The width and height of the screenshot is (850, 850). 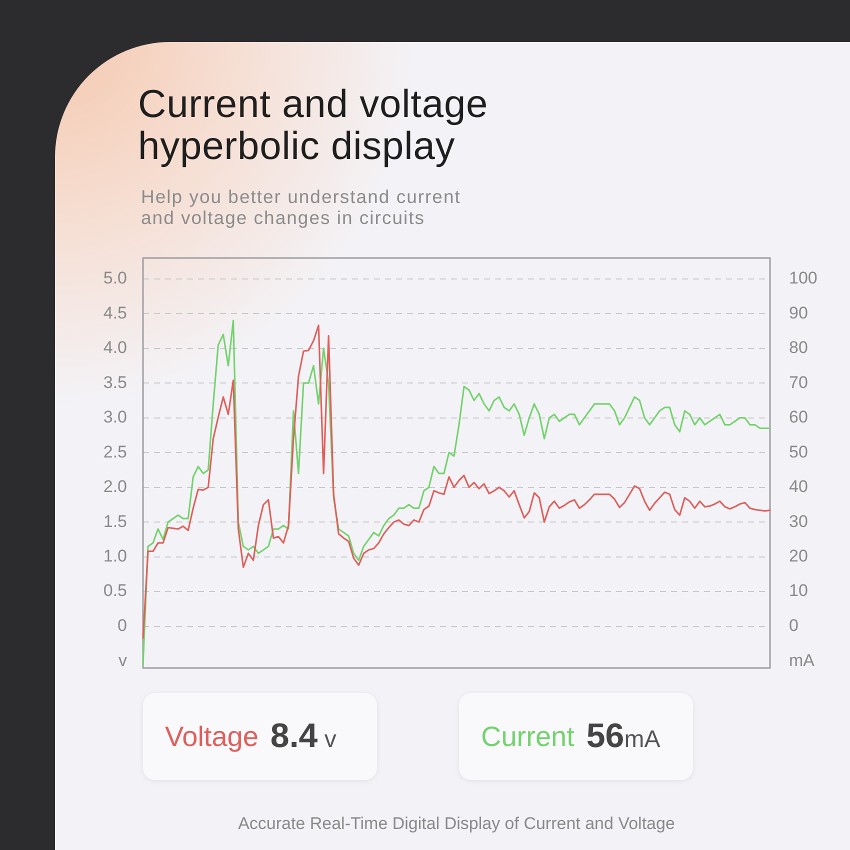 What do you see at coordinates (798, 556) in the screenshot?
I see `y2-tick-label: 20` at bounding box center [798, 556].